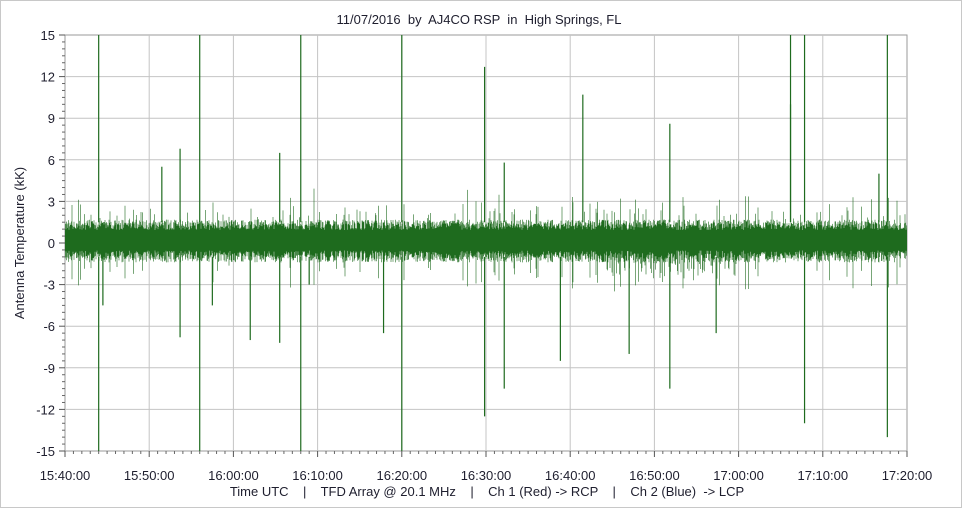  I want to click on y-tick-labels: 15 12 9 6 3 0 -3 -6 -9 -12 -15, so click(45, 243).